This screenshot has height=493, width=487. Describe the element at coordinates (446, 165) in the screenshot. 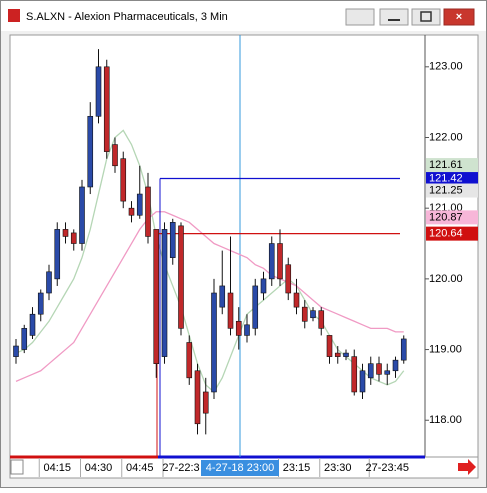

I see `price-marker-label: 121.61` at that location.